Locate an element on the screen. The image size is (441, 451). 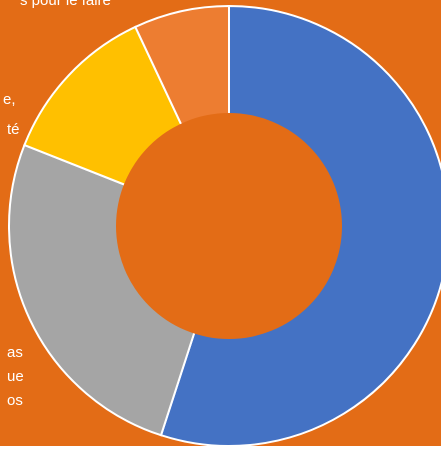
partial-label: e, is located at coordinates (9, 99).